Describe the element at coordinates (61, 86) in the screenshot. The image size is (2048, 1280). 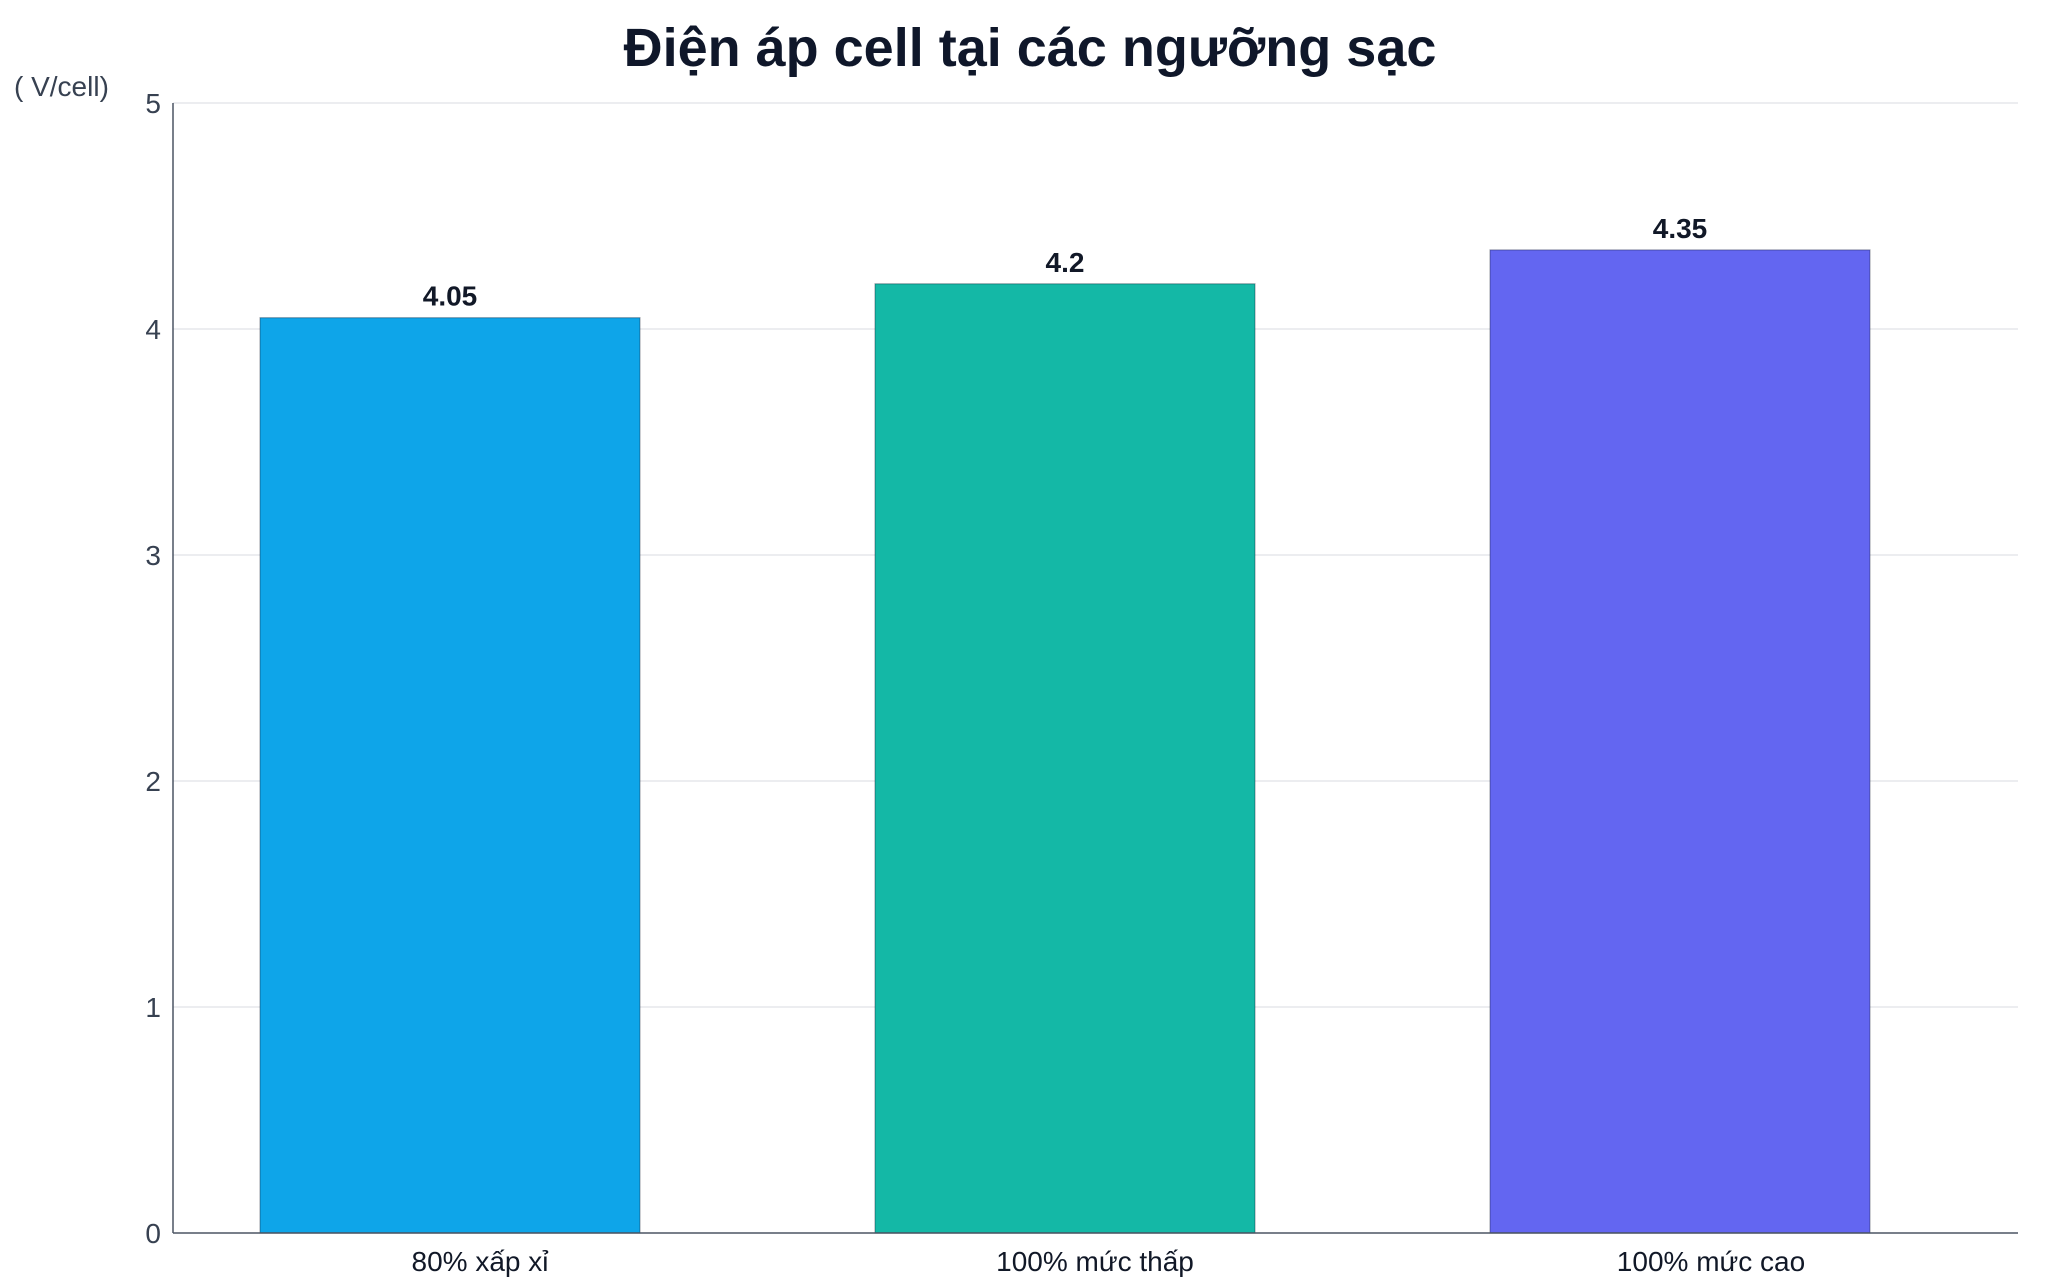
I see `y-axis-label: ( V/cell)` at that location.